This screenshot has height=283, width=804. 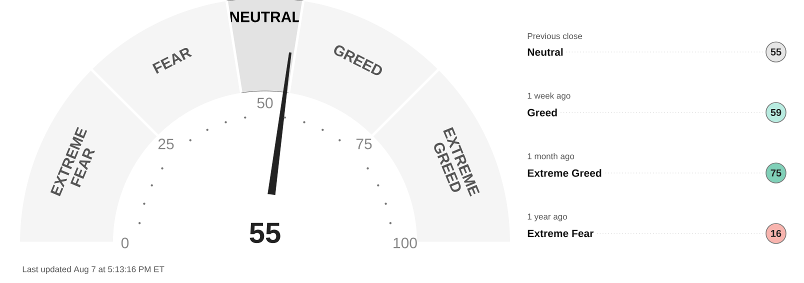 I want to click on text: 100, so click(x=405, y=243).